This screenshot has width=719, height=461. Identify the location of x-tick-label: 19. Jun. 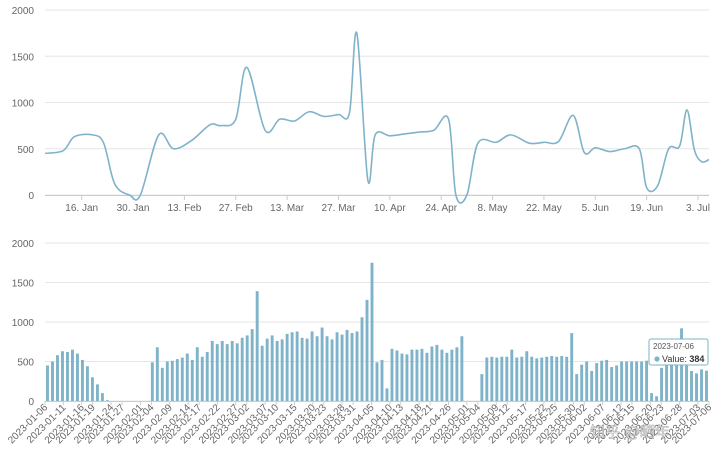
(646, 208).